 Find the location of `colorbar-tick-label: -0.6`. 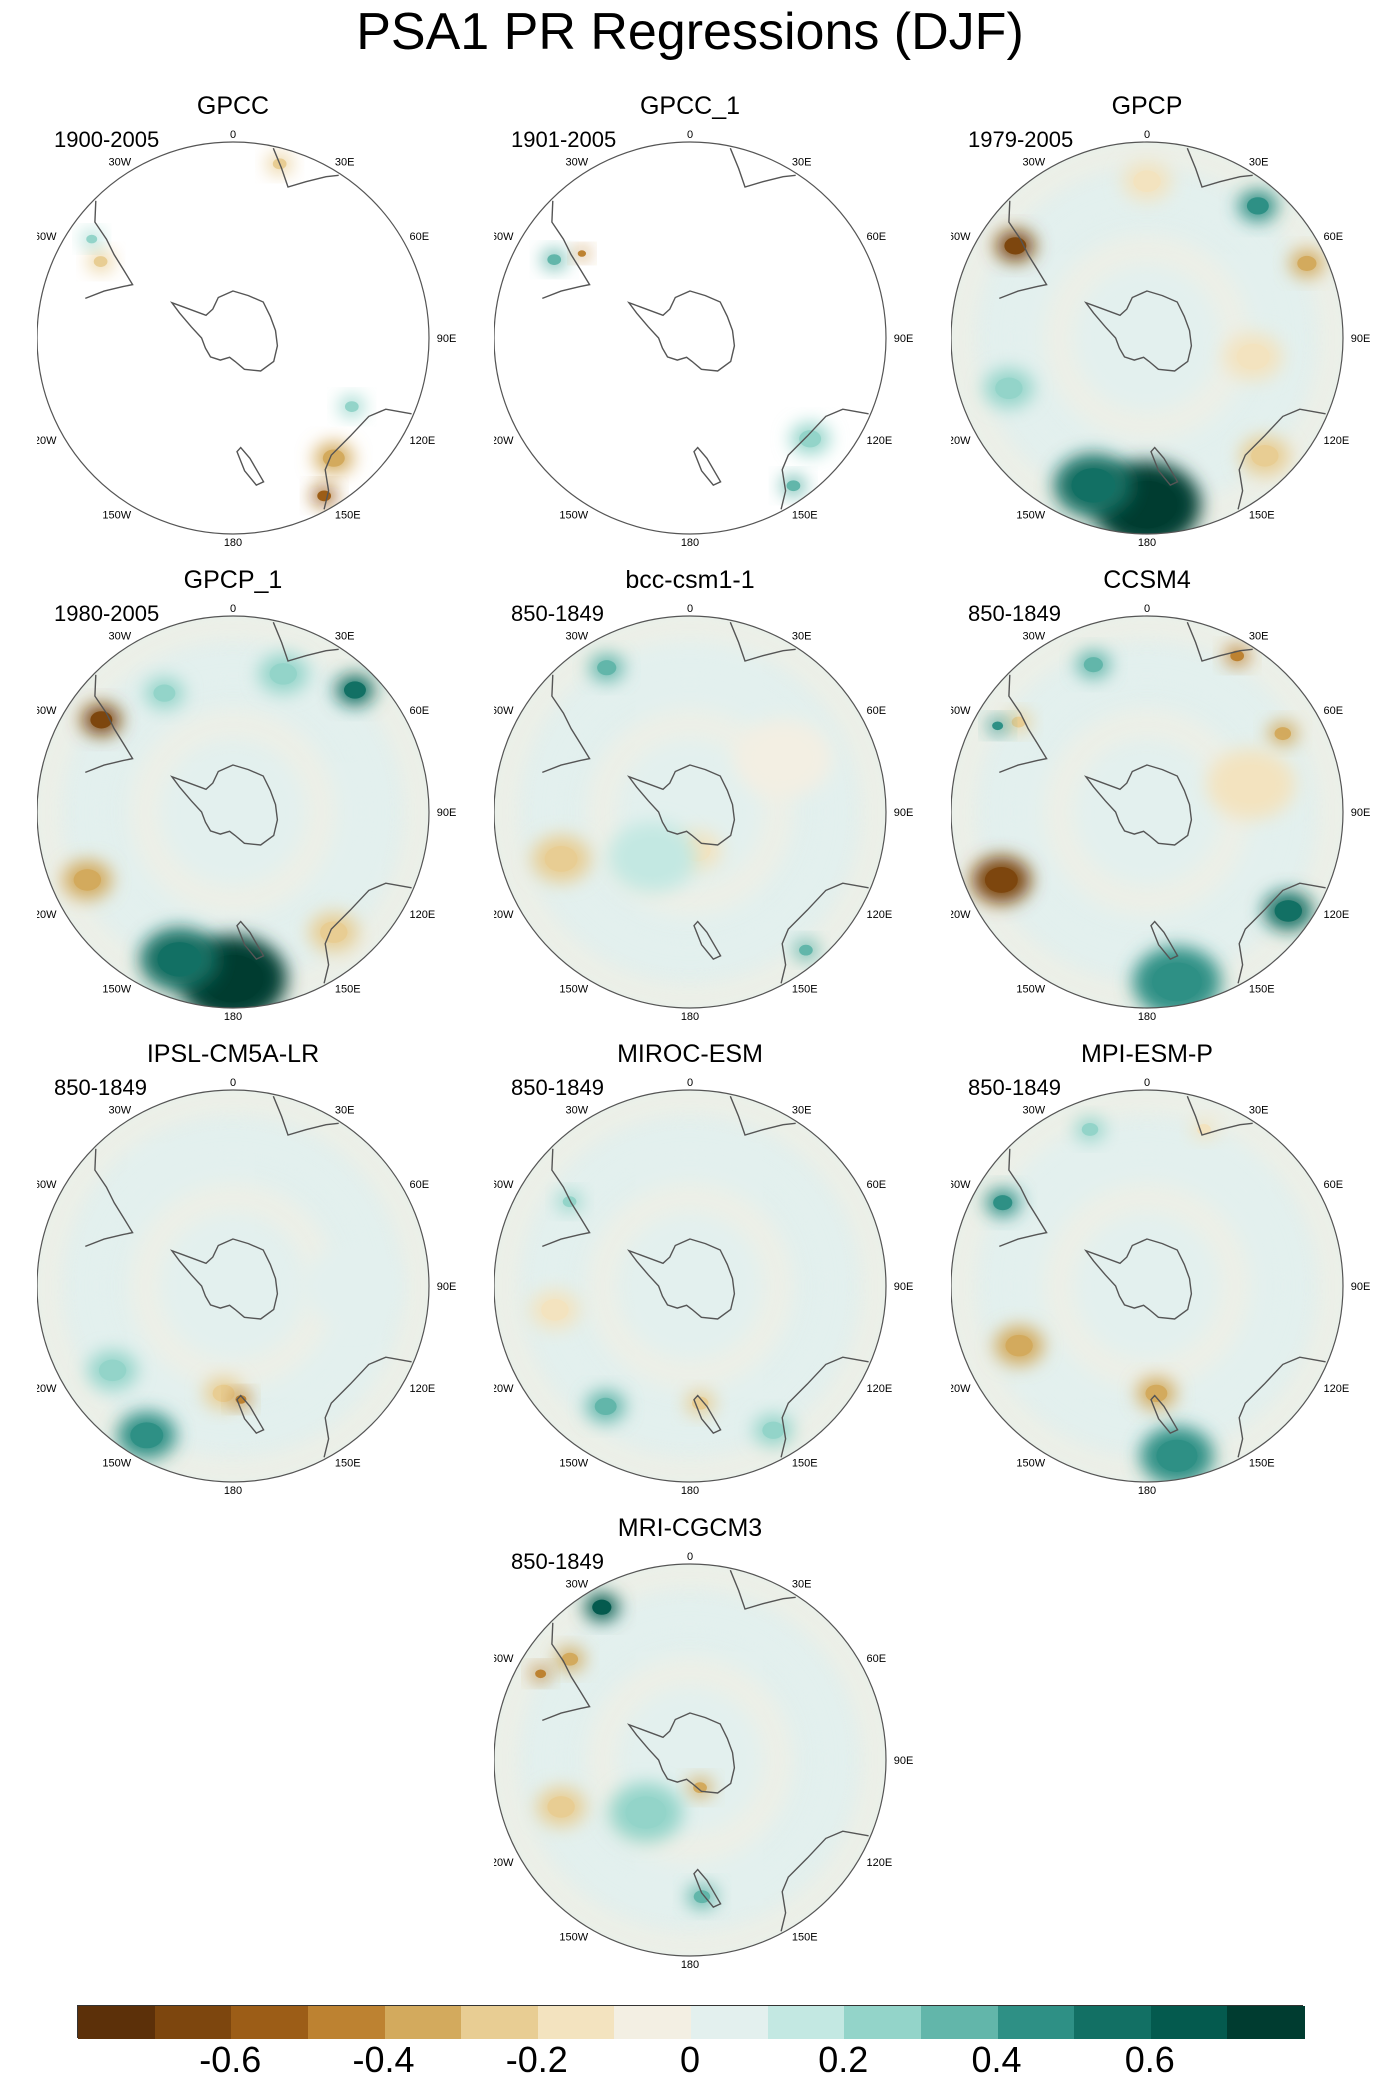

colorbar-tick-label: -0.6 is located at coordinates (230, 2059).